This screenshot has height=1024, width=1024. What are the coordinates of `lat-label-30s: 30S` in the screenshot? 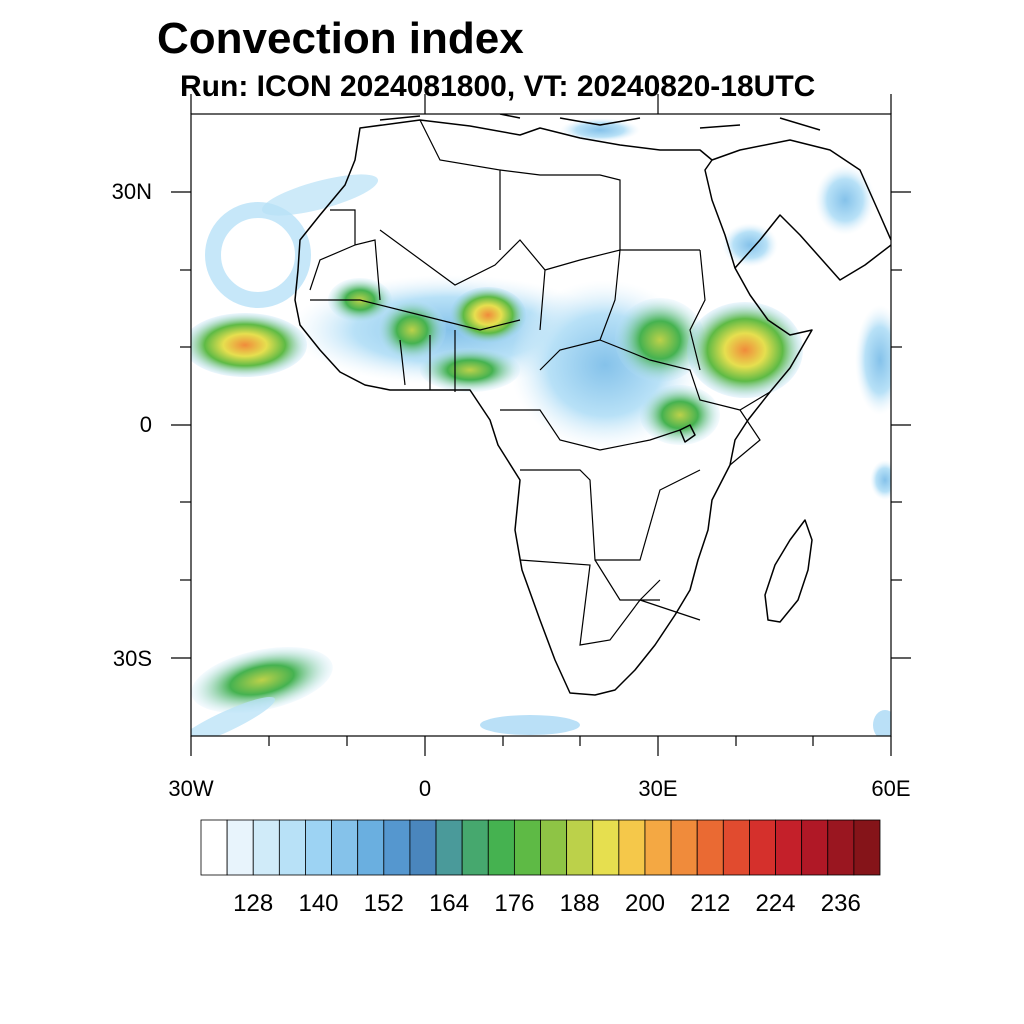 It's located at (132, 658).